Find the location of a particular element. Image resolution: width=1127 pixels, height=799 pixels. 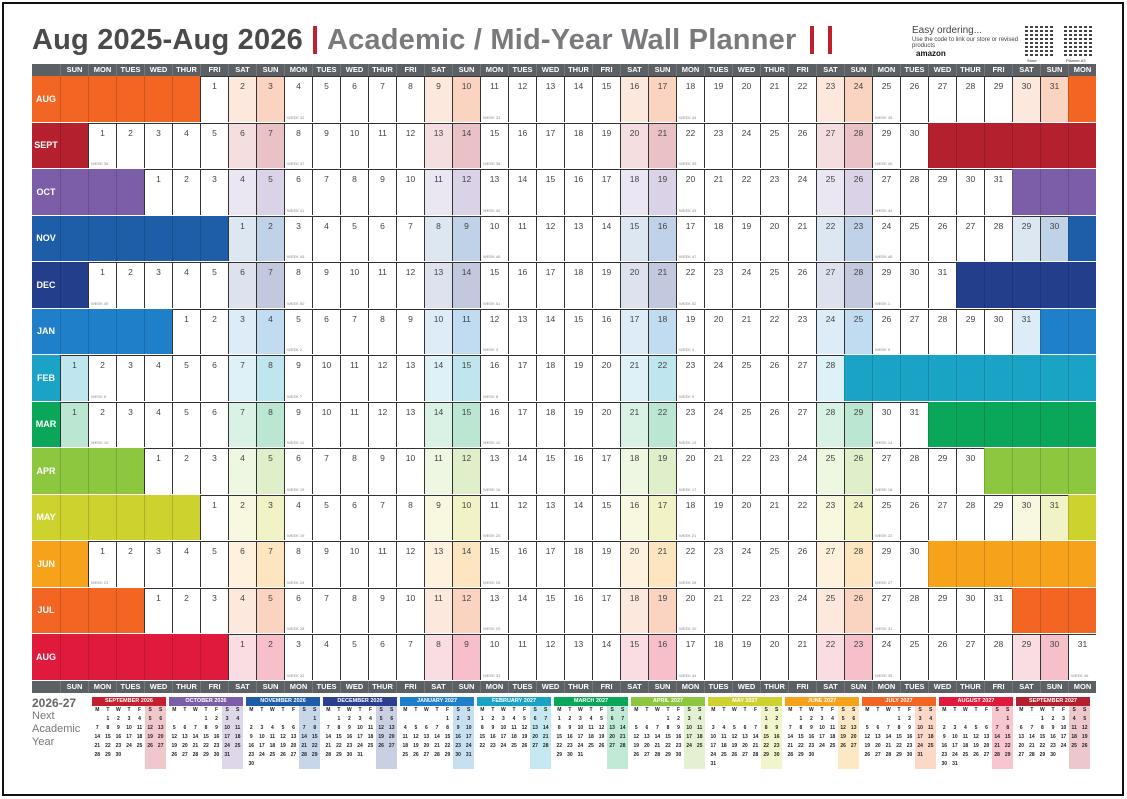

day-cell: 22 WEEK 26 is located at coordinates (690, 564).